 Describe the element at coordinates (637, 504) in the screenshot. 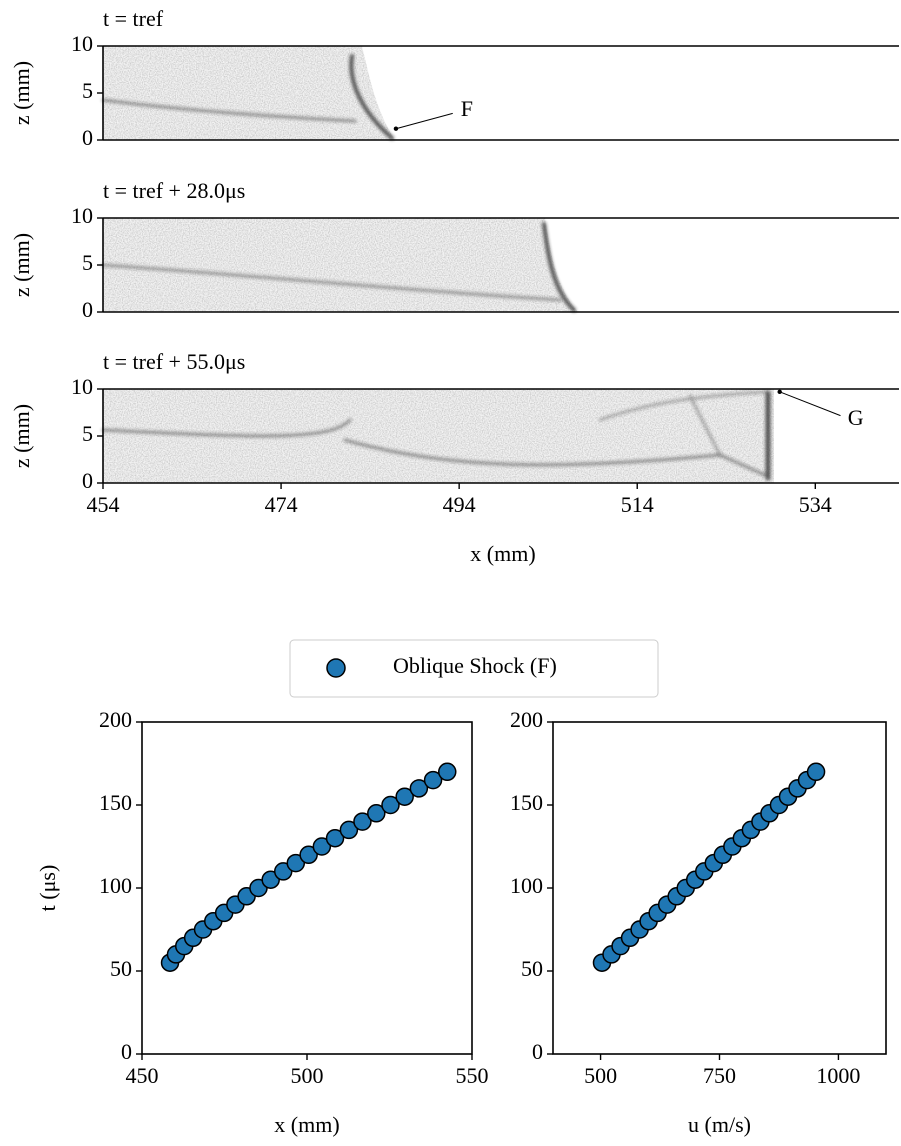

I see `x-tick-label: 514` at that location.